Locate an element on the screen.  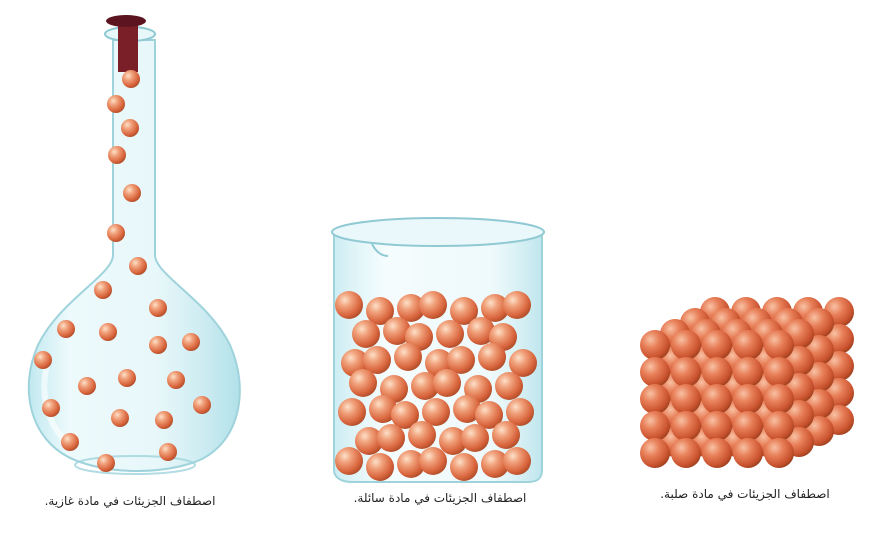
flask-stopper is located at coordinates (128, 47).